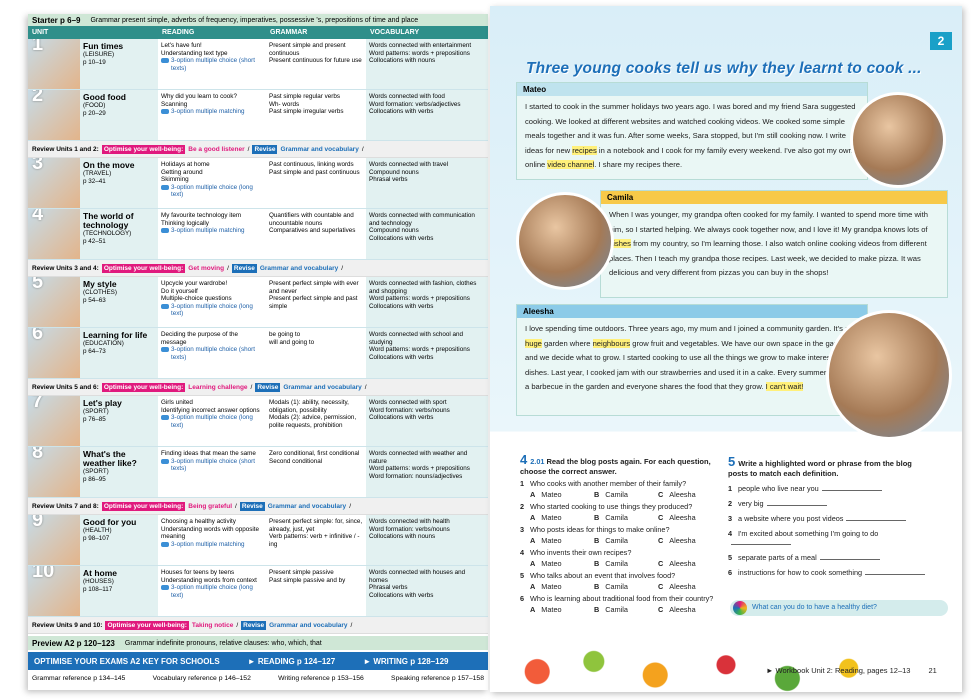 This screenshot has width=980, height=700. What do you see at coordinates (690, 494) in the screenshot?
I see `option: C Aleesha` at bounding box center [690, 494].